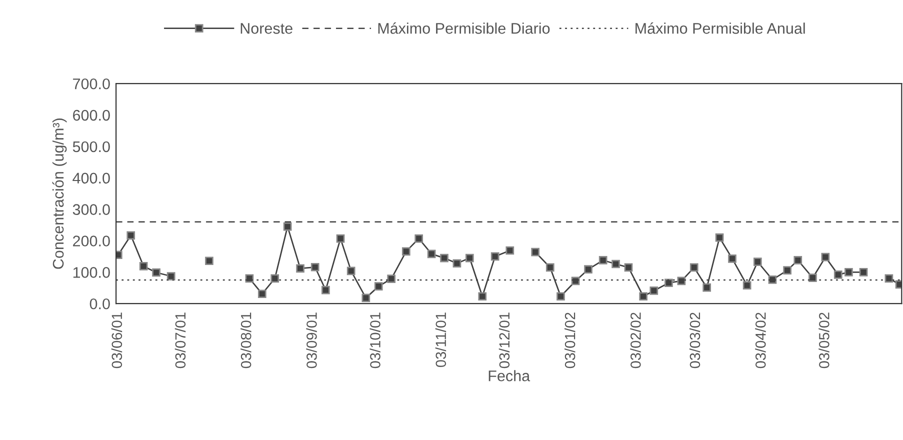  I want to click on x-axis-title: Fecha, so click(509, 376).